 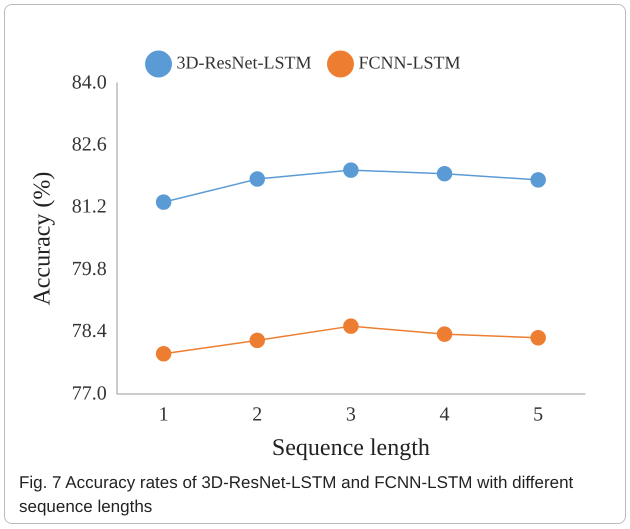 What do you see at coordinates (409, 62) in the screenshot?
I see `legend-label: FCNN-LSTM` at bounding box center [409, 62].